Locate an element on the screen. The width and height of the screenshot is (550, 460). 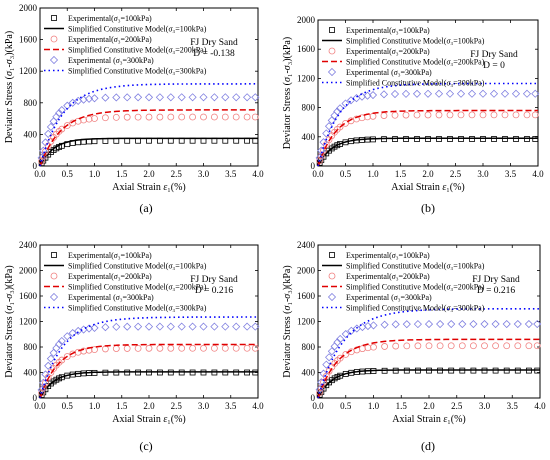
x-tick-label: 2.5 is located at coordinates (457, 406).